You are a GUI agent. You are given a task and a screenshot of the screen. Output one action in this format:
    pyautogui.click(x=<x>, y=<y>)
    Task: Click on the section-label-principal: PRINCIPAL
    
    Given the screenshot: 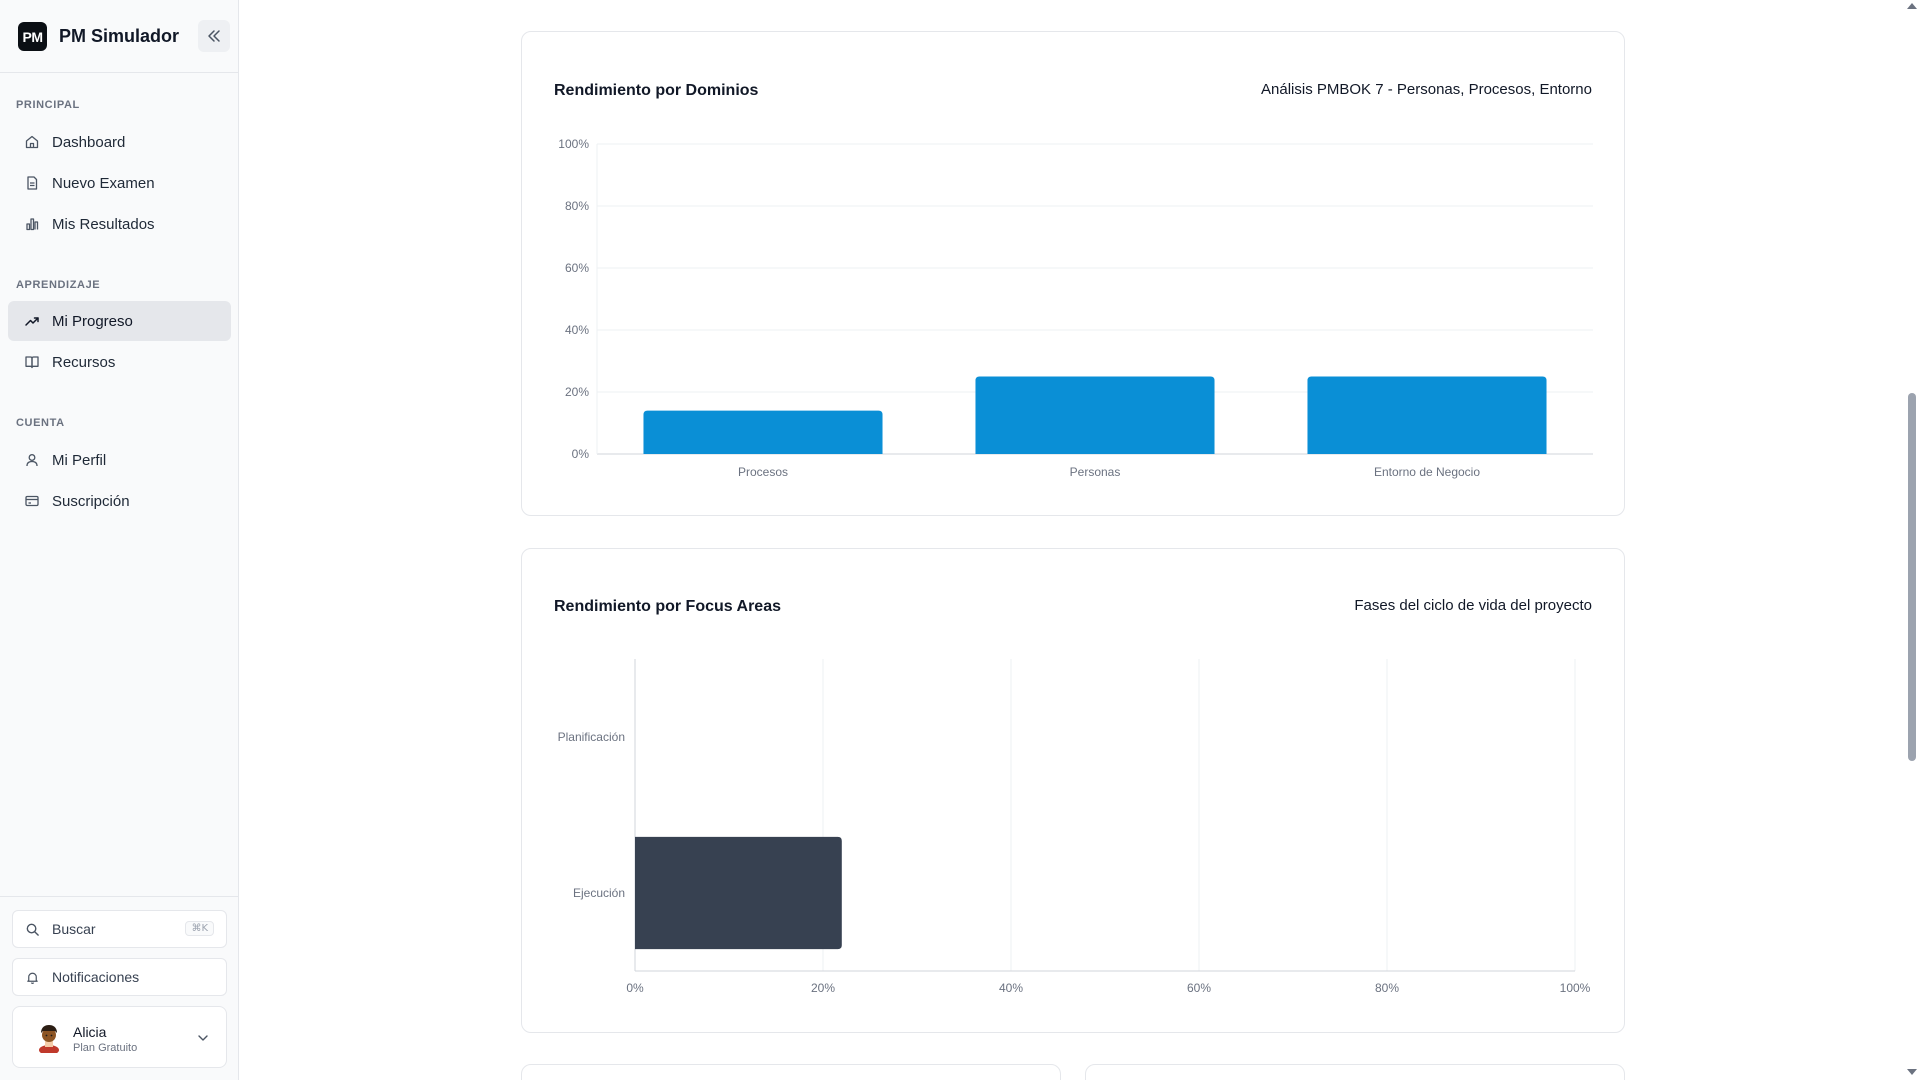 What is the action you would take?
    pyautogui.click(x=48, y=105)
    